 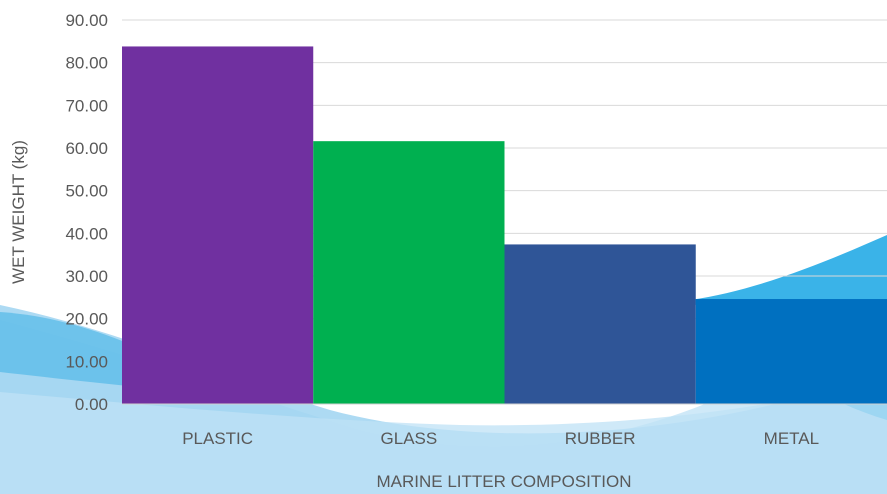 What do you see at coordinates (600, 438) in the screenshot?
I see `x-tick-label: RUBBER` at bounding box center [600, 438].